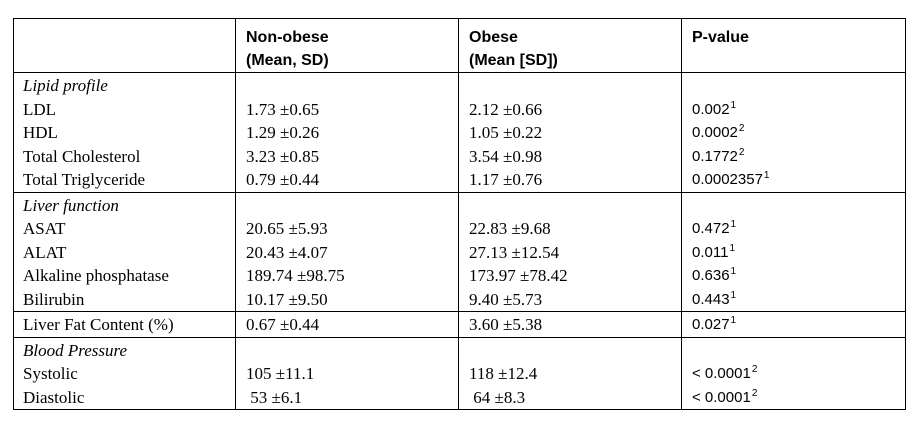  What do you see at coordinates (570, 132) in the screenshot?
I see `obese-cell: 2.12 ±0.66 1.05 ±0.22 3.54 ±0.98 1.17 ±0.76` at bounding box center [570, 132].